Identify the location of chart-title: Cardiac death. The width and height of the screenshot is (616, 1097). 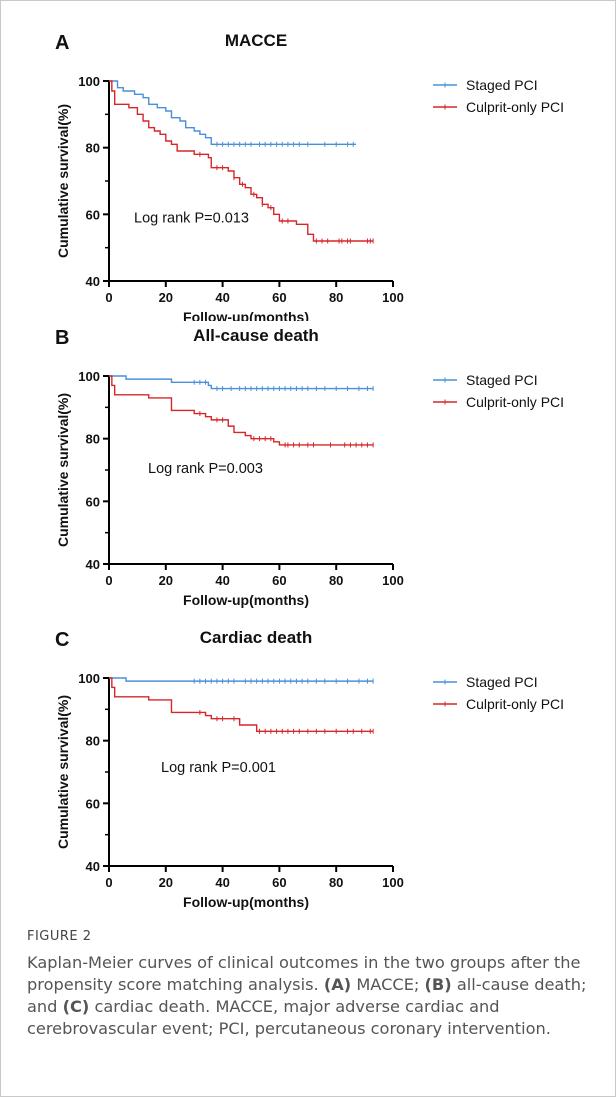
(256, 639).